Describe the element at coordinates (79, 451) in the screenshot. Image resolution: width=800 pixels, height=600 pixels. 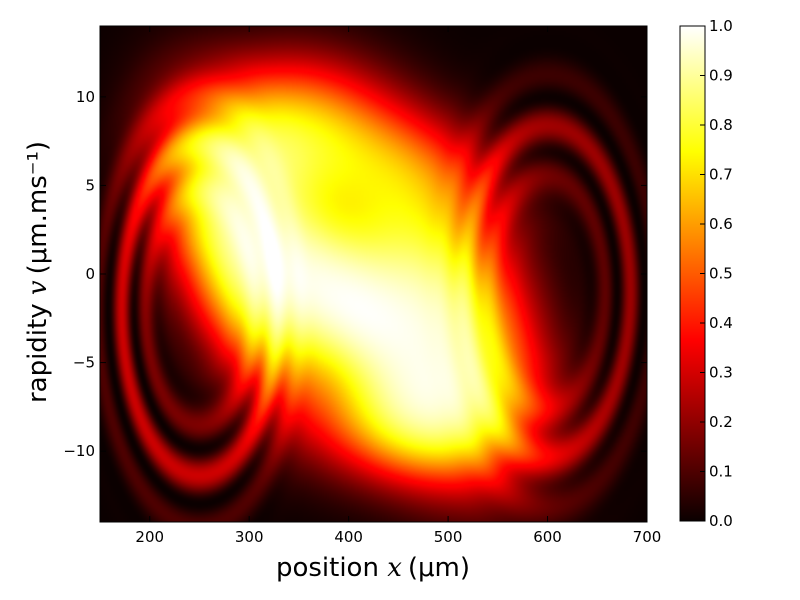
I see `y-tick-label: −10` at that location.